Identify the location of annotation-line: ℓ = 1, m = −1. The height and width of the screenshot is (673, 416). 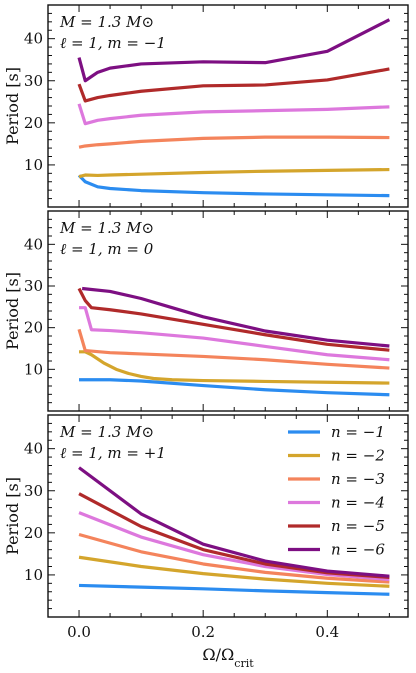
(113, 43).